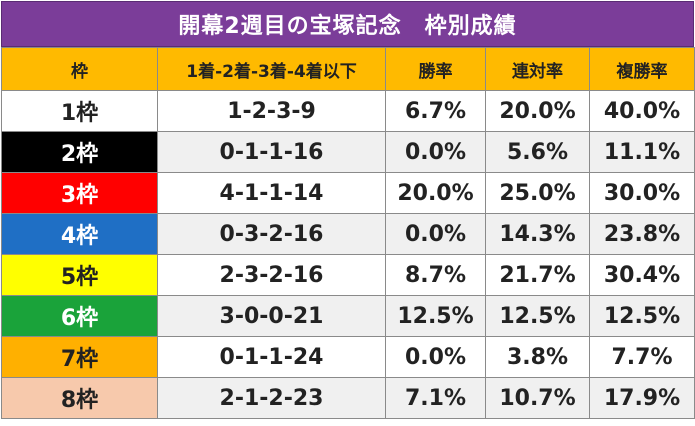 The height and width of the screenshot is (426, 695). I want to click on frame-label: 3枠, so click(79, 193).